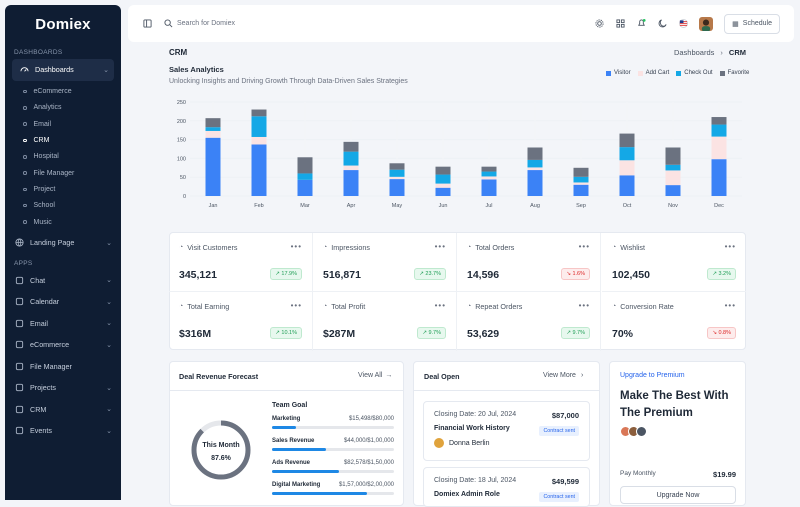 The image size is (800, 507). What do you see at coordinates (147, 24) in the screenshot?
I see `sidebar-toggle-icon` at bounding box center [147, 24].